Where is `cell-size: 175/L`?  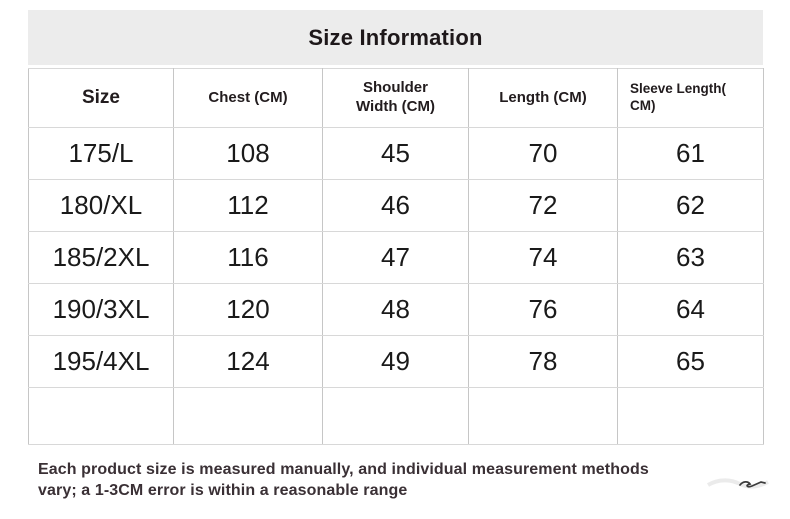 cell-size: 175/L is located at coordinates (101, 153).